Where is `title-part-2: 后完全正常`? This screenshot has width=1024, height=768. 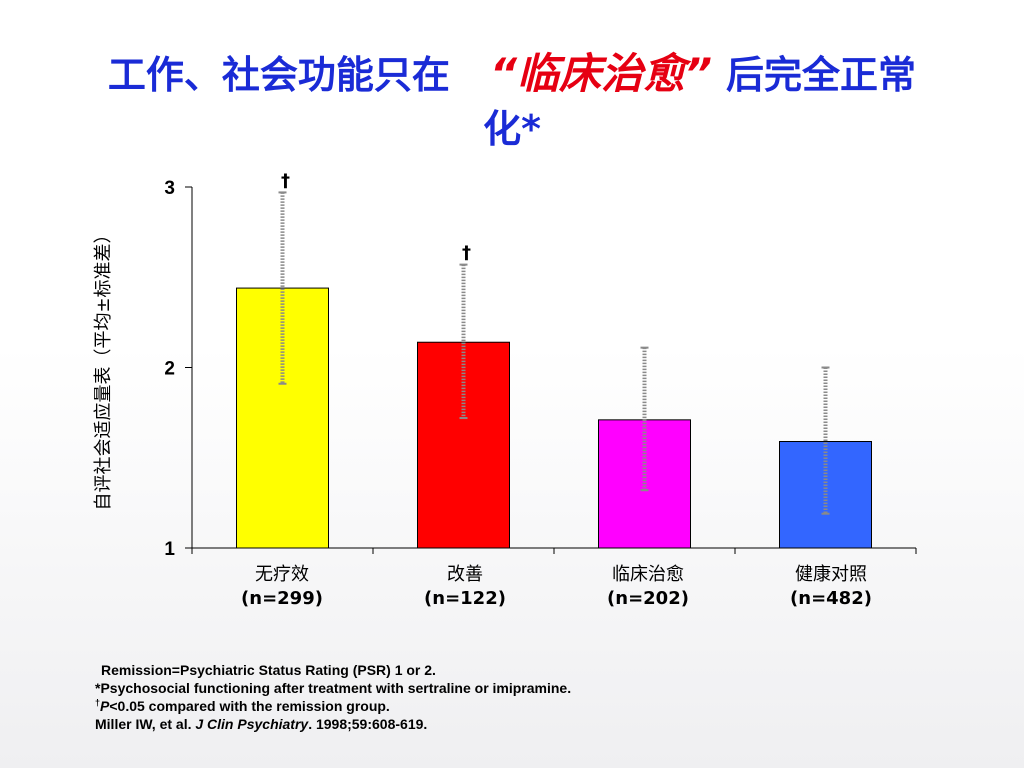 title-part-2: 后完全正常 is located at coordinates (821, 75).